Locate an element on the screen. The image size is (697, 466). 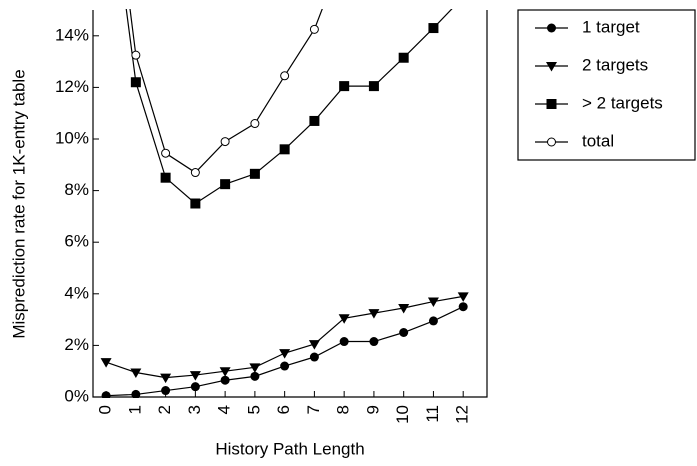
y-tick-label: 12% is located at coordinates (72, 86).